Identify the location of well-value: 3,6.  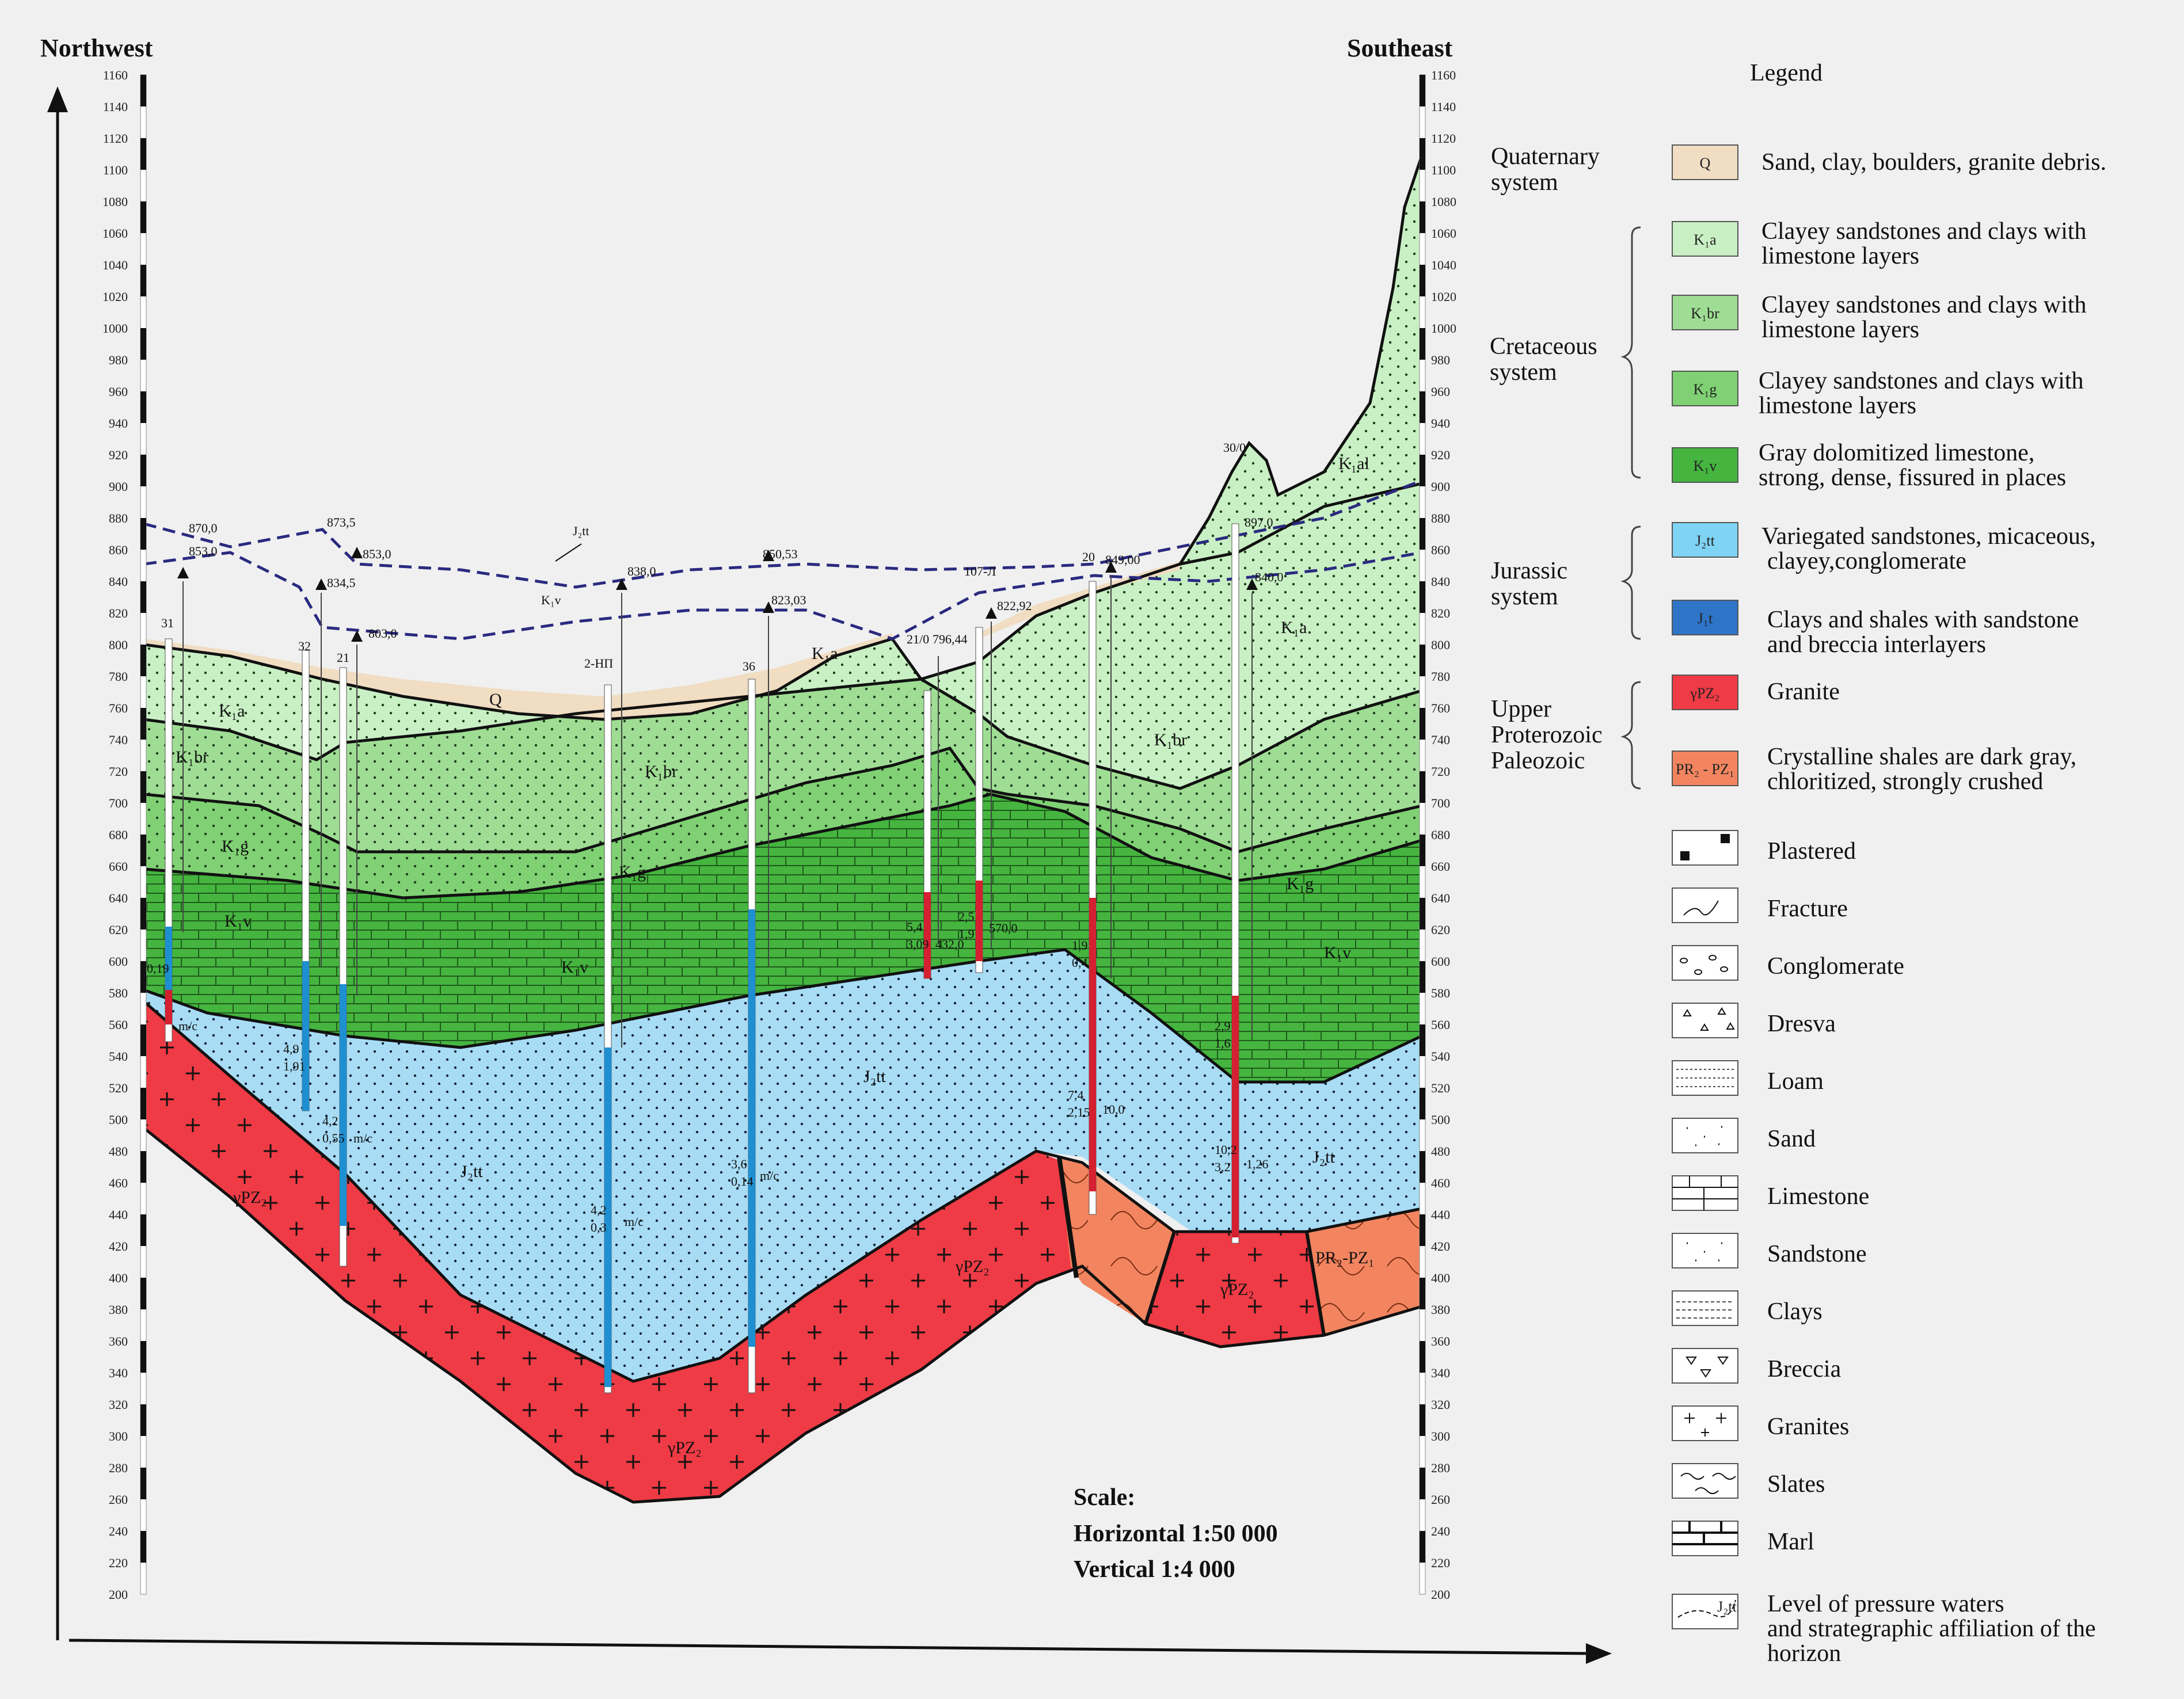
(739, 1164).